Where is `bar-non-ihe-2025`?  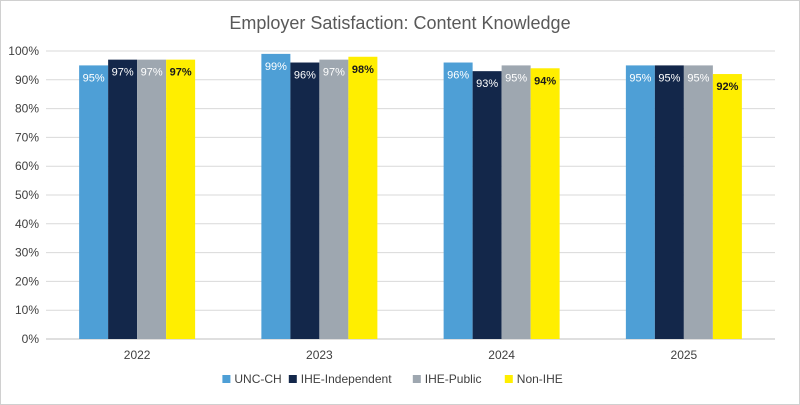
bar-non-ihe-2025 is located at coordinates (727, 206).